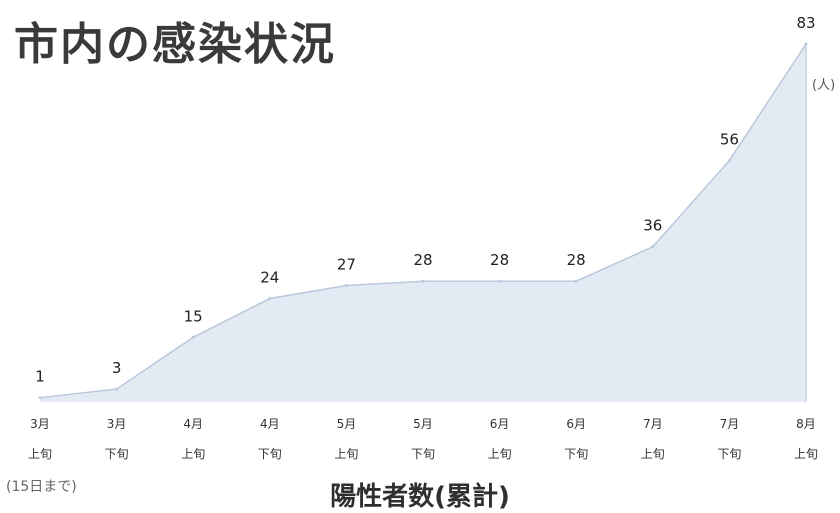 The width and height of the screenshot is (840, 513). I want to click on data-label: 15, so click(193, 316).